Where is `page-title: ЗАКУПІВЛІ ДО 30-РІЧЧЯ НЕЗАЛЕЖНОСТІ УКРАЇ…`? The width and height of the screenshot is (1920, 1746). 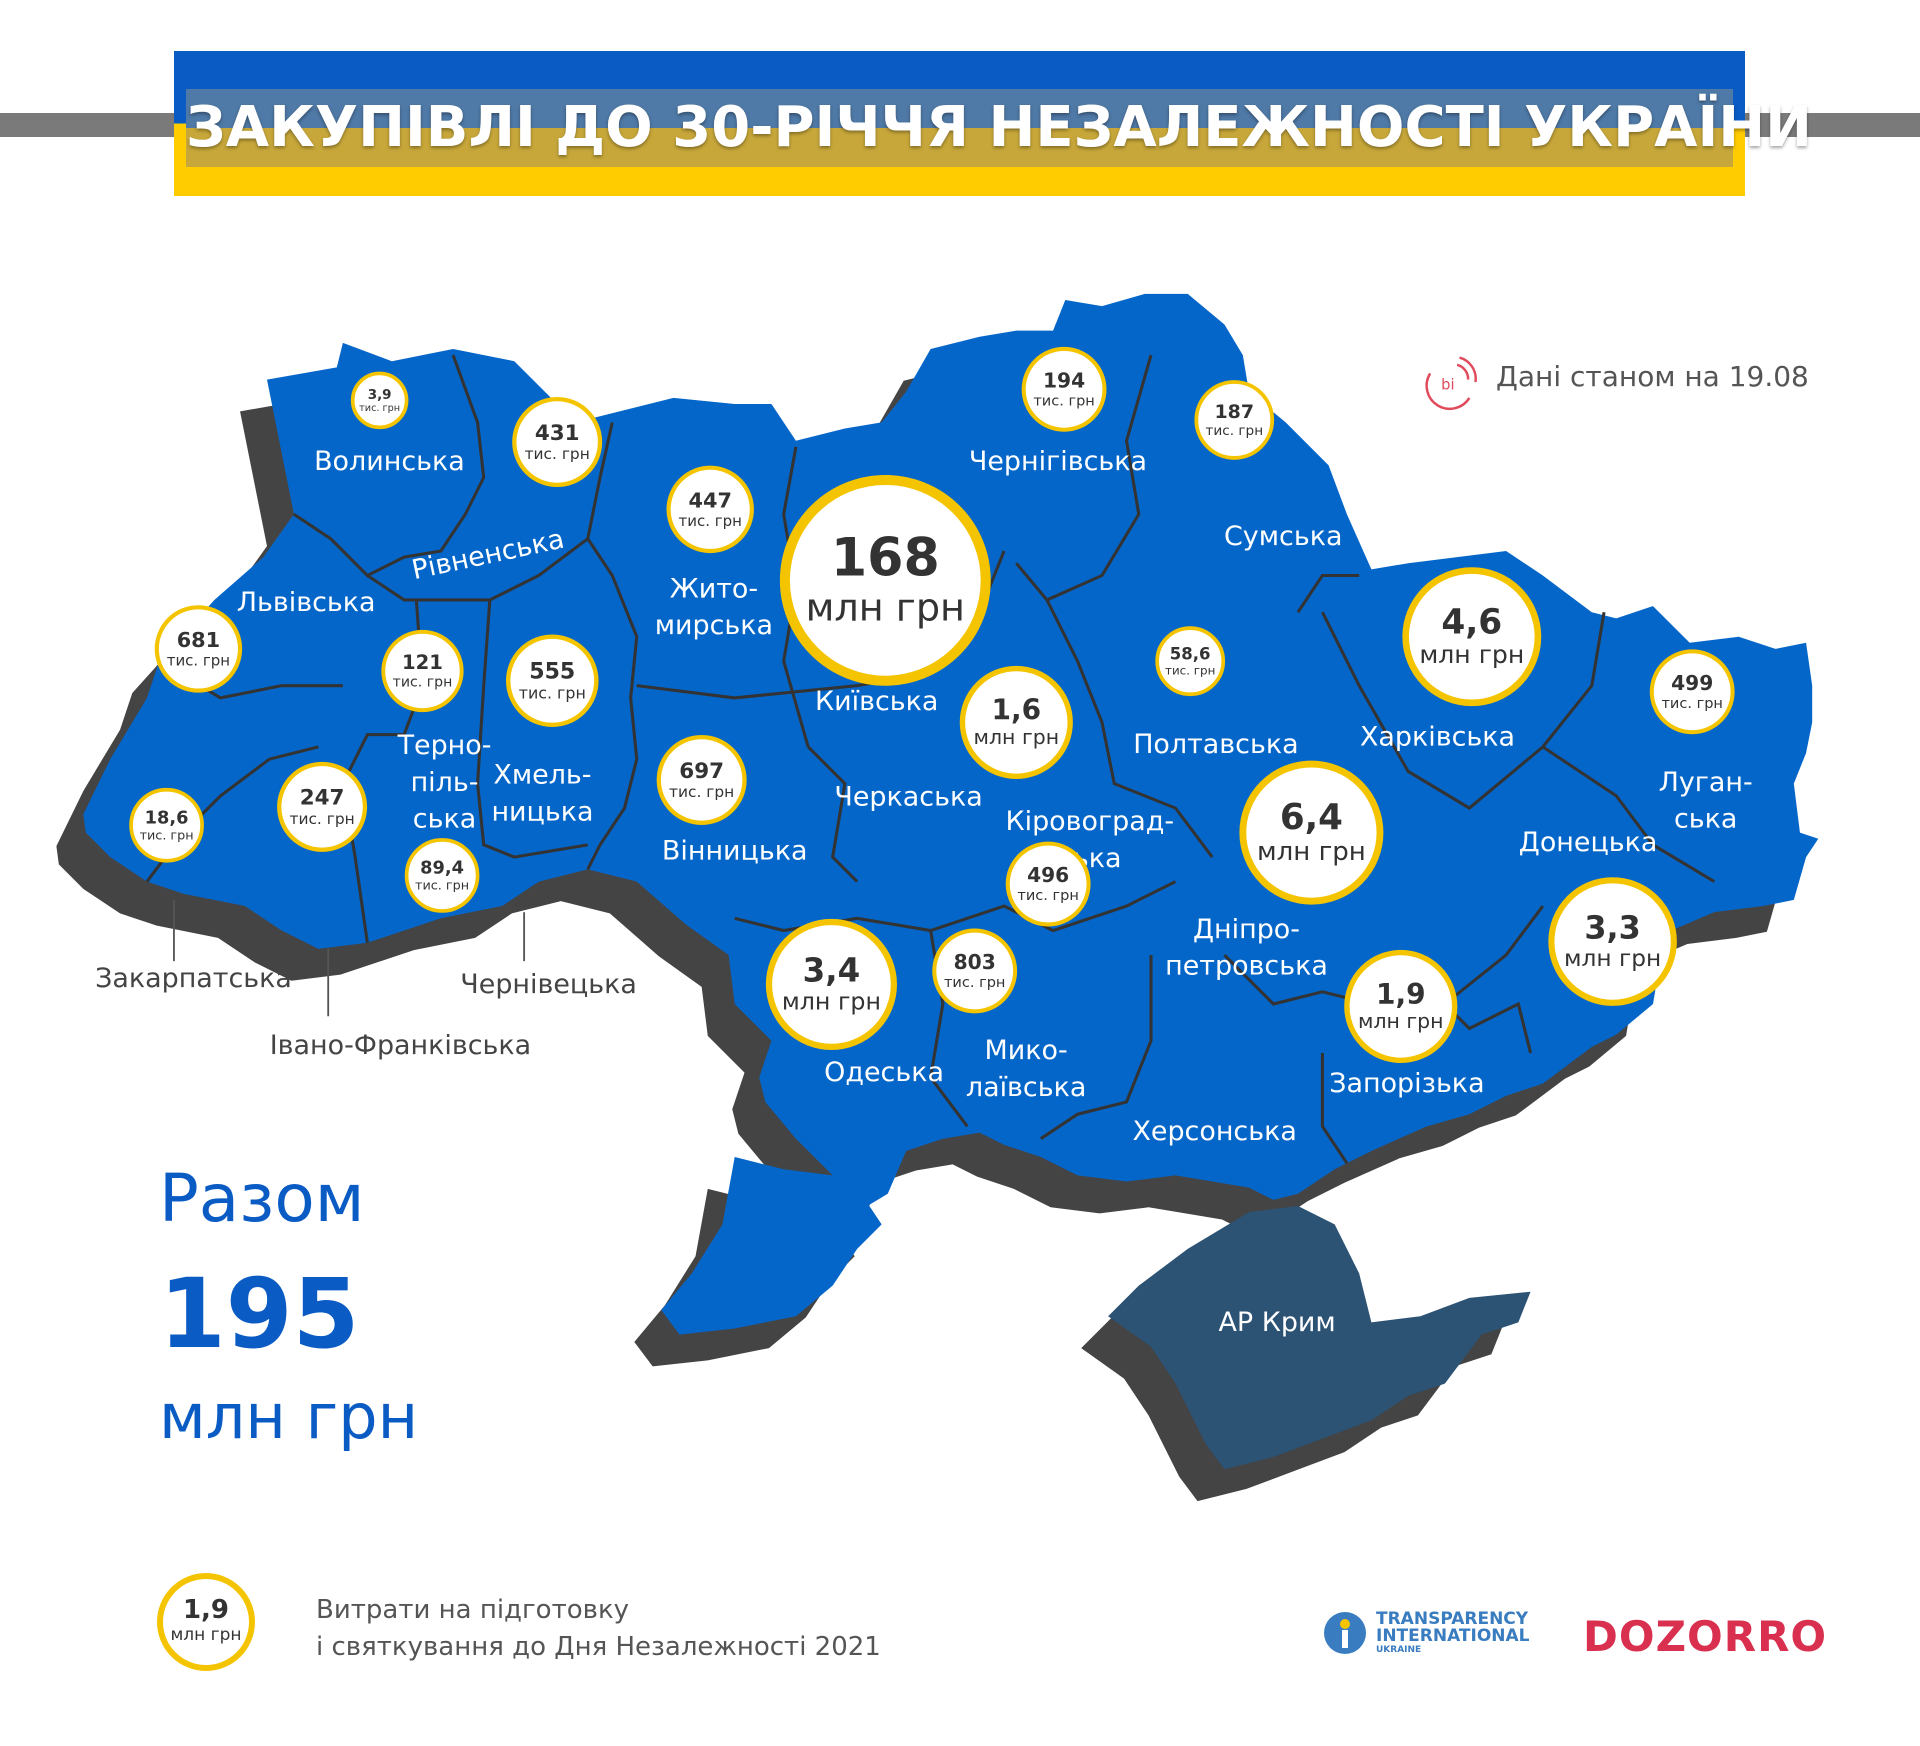
page-title: ЗАКУПІВЛІ ДО 30-РІЧЧЯ НЕЗАЛЕЖНОСТІ УКРАЇ… is located at coordinates (999, 127).